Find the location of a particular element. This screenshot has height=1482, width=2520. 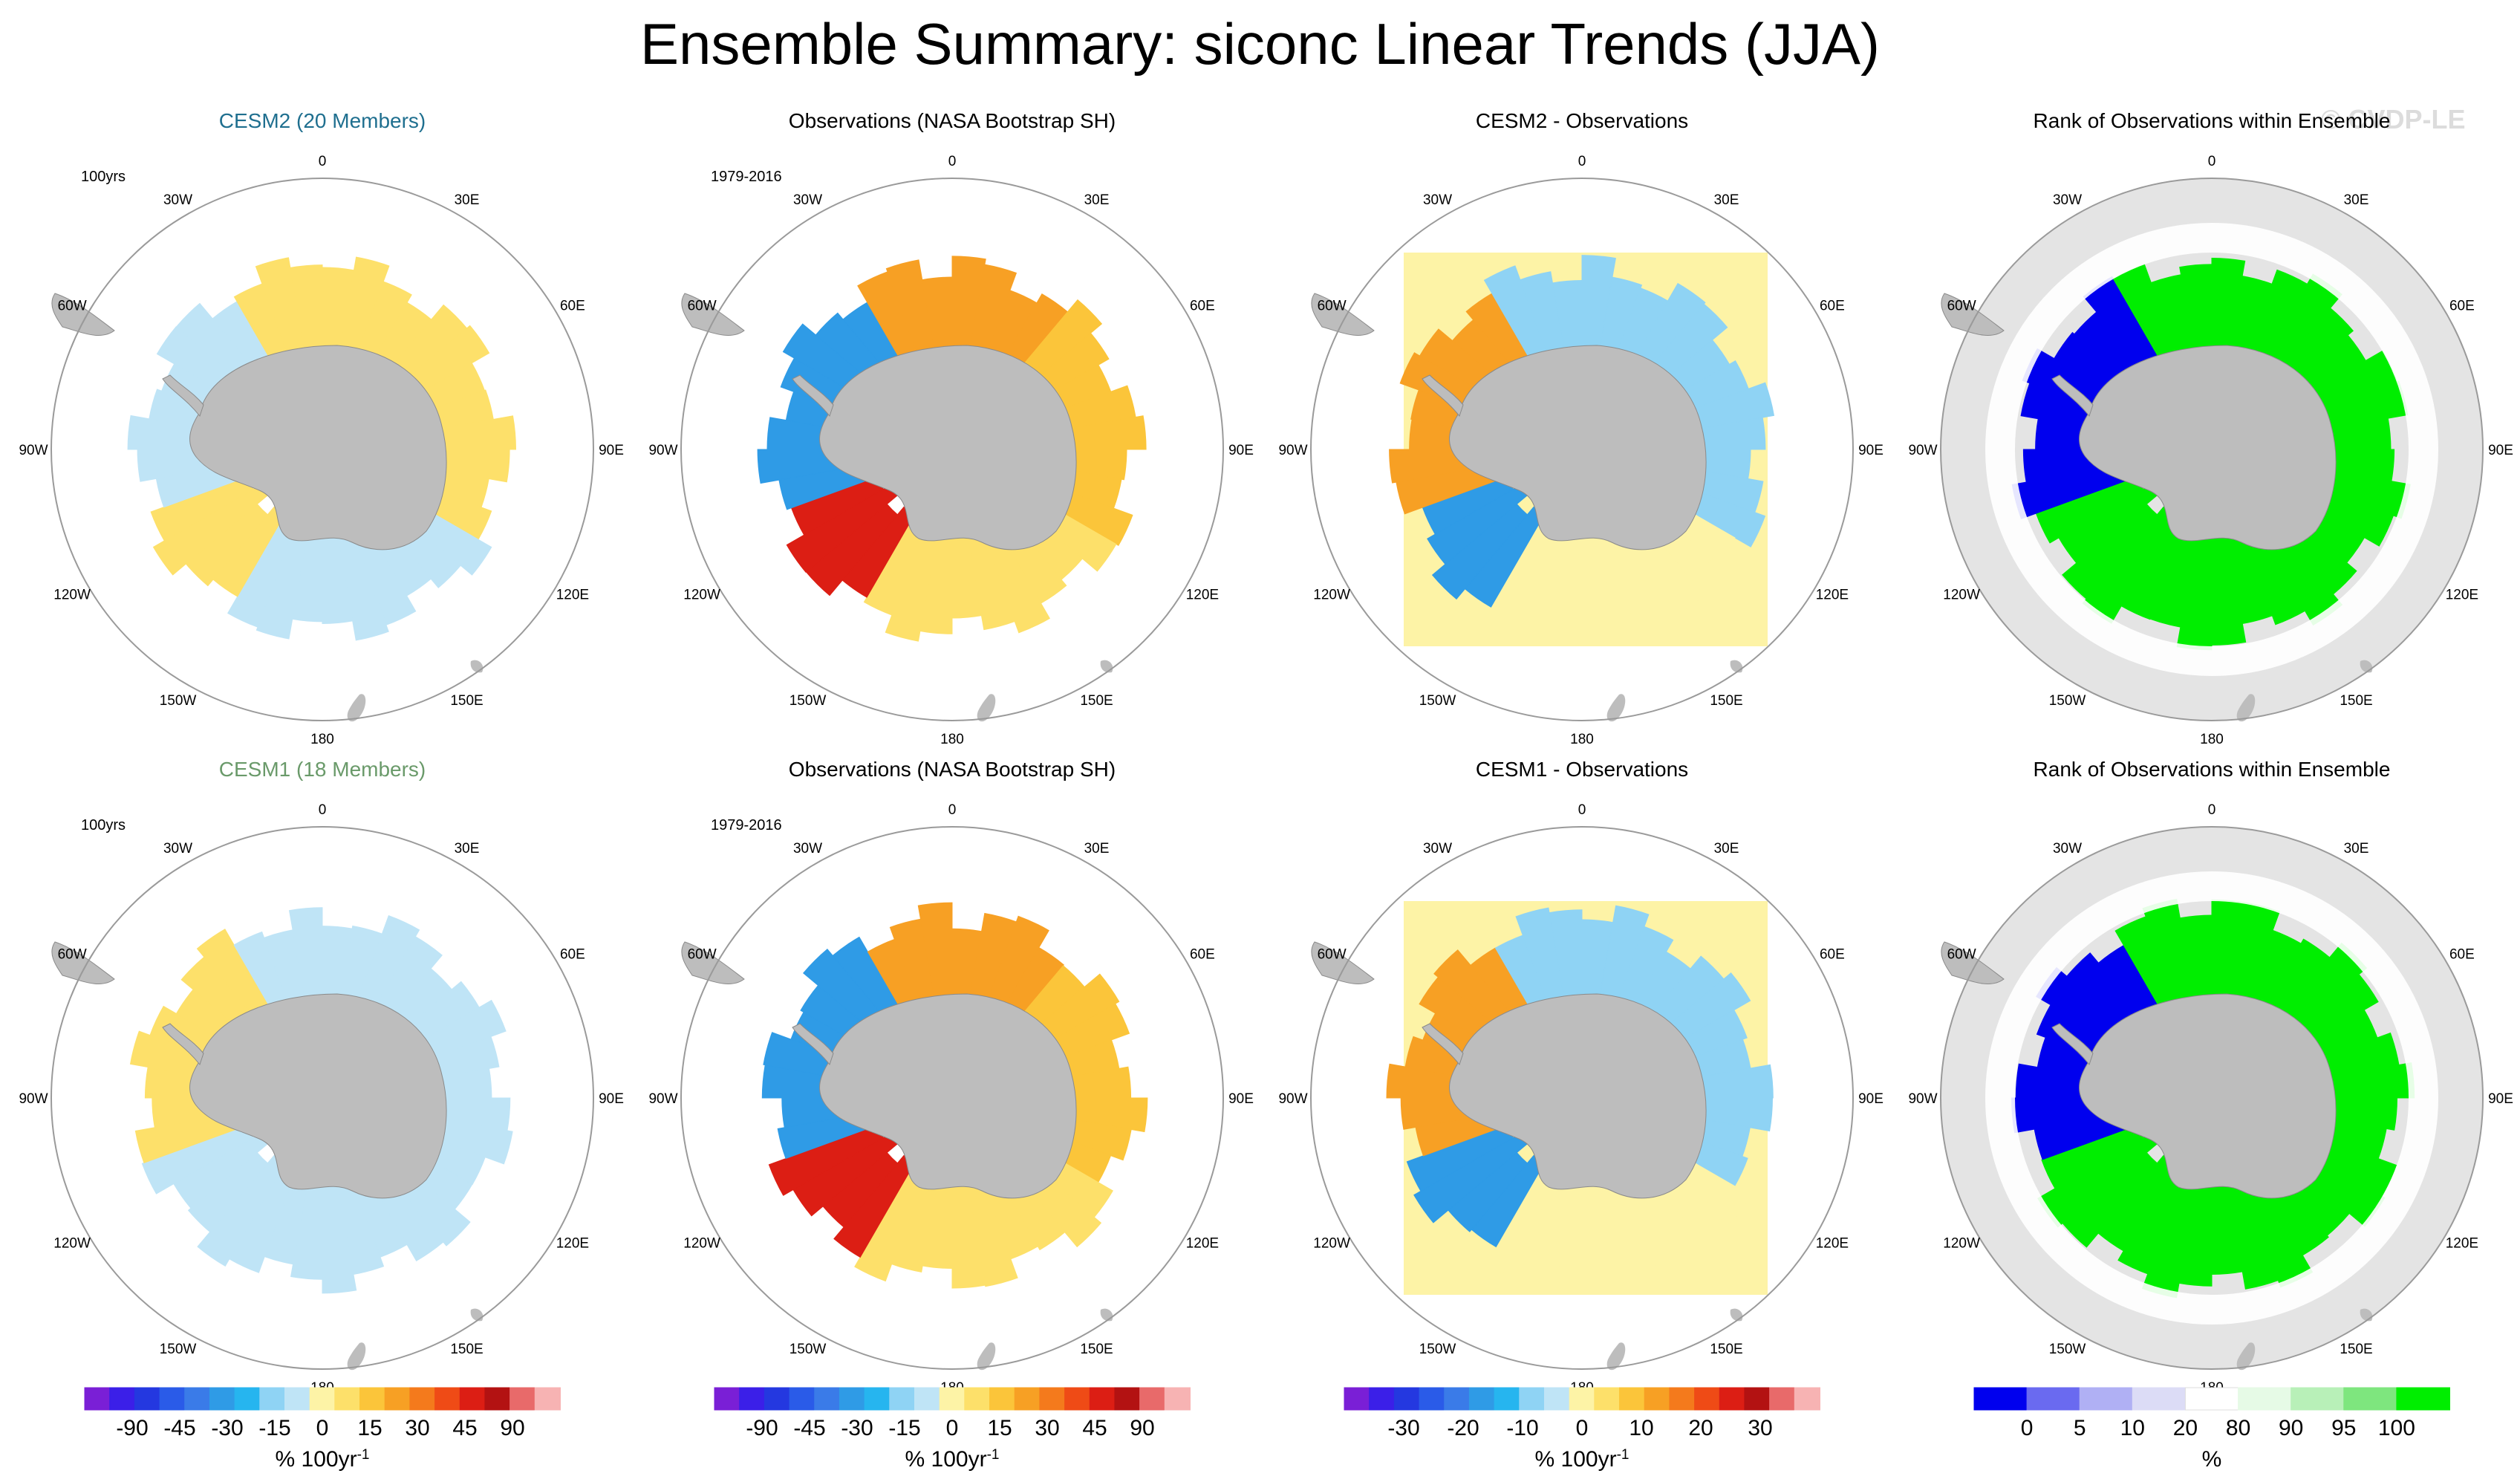

colorbar-tick: -20 is located at coordinates (1463, 1428).